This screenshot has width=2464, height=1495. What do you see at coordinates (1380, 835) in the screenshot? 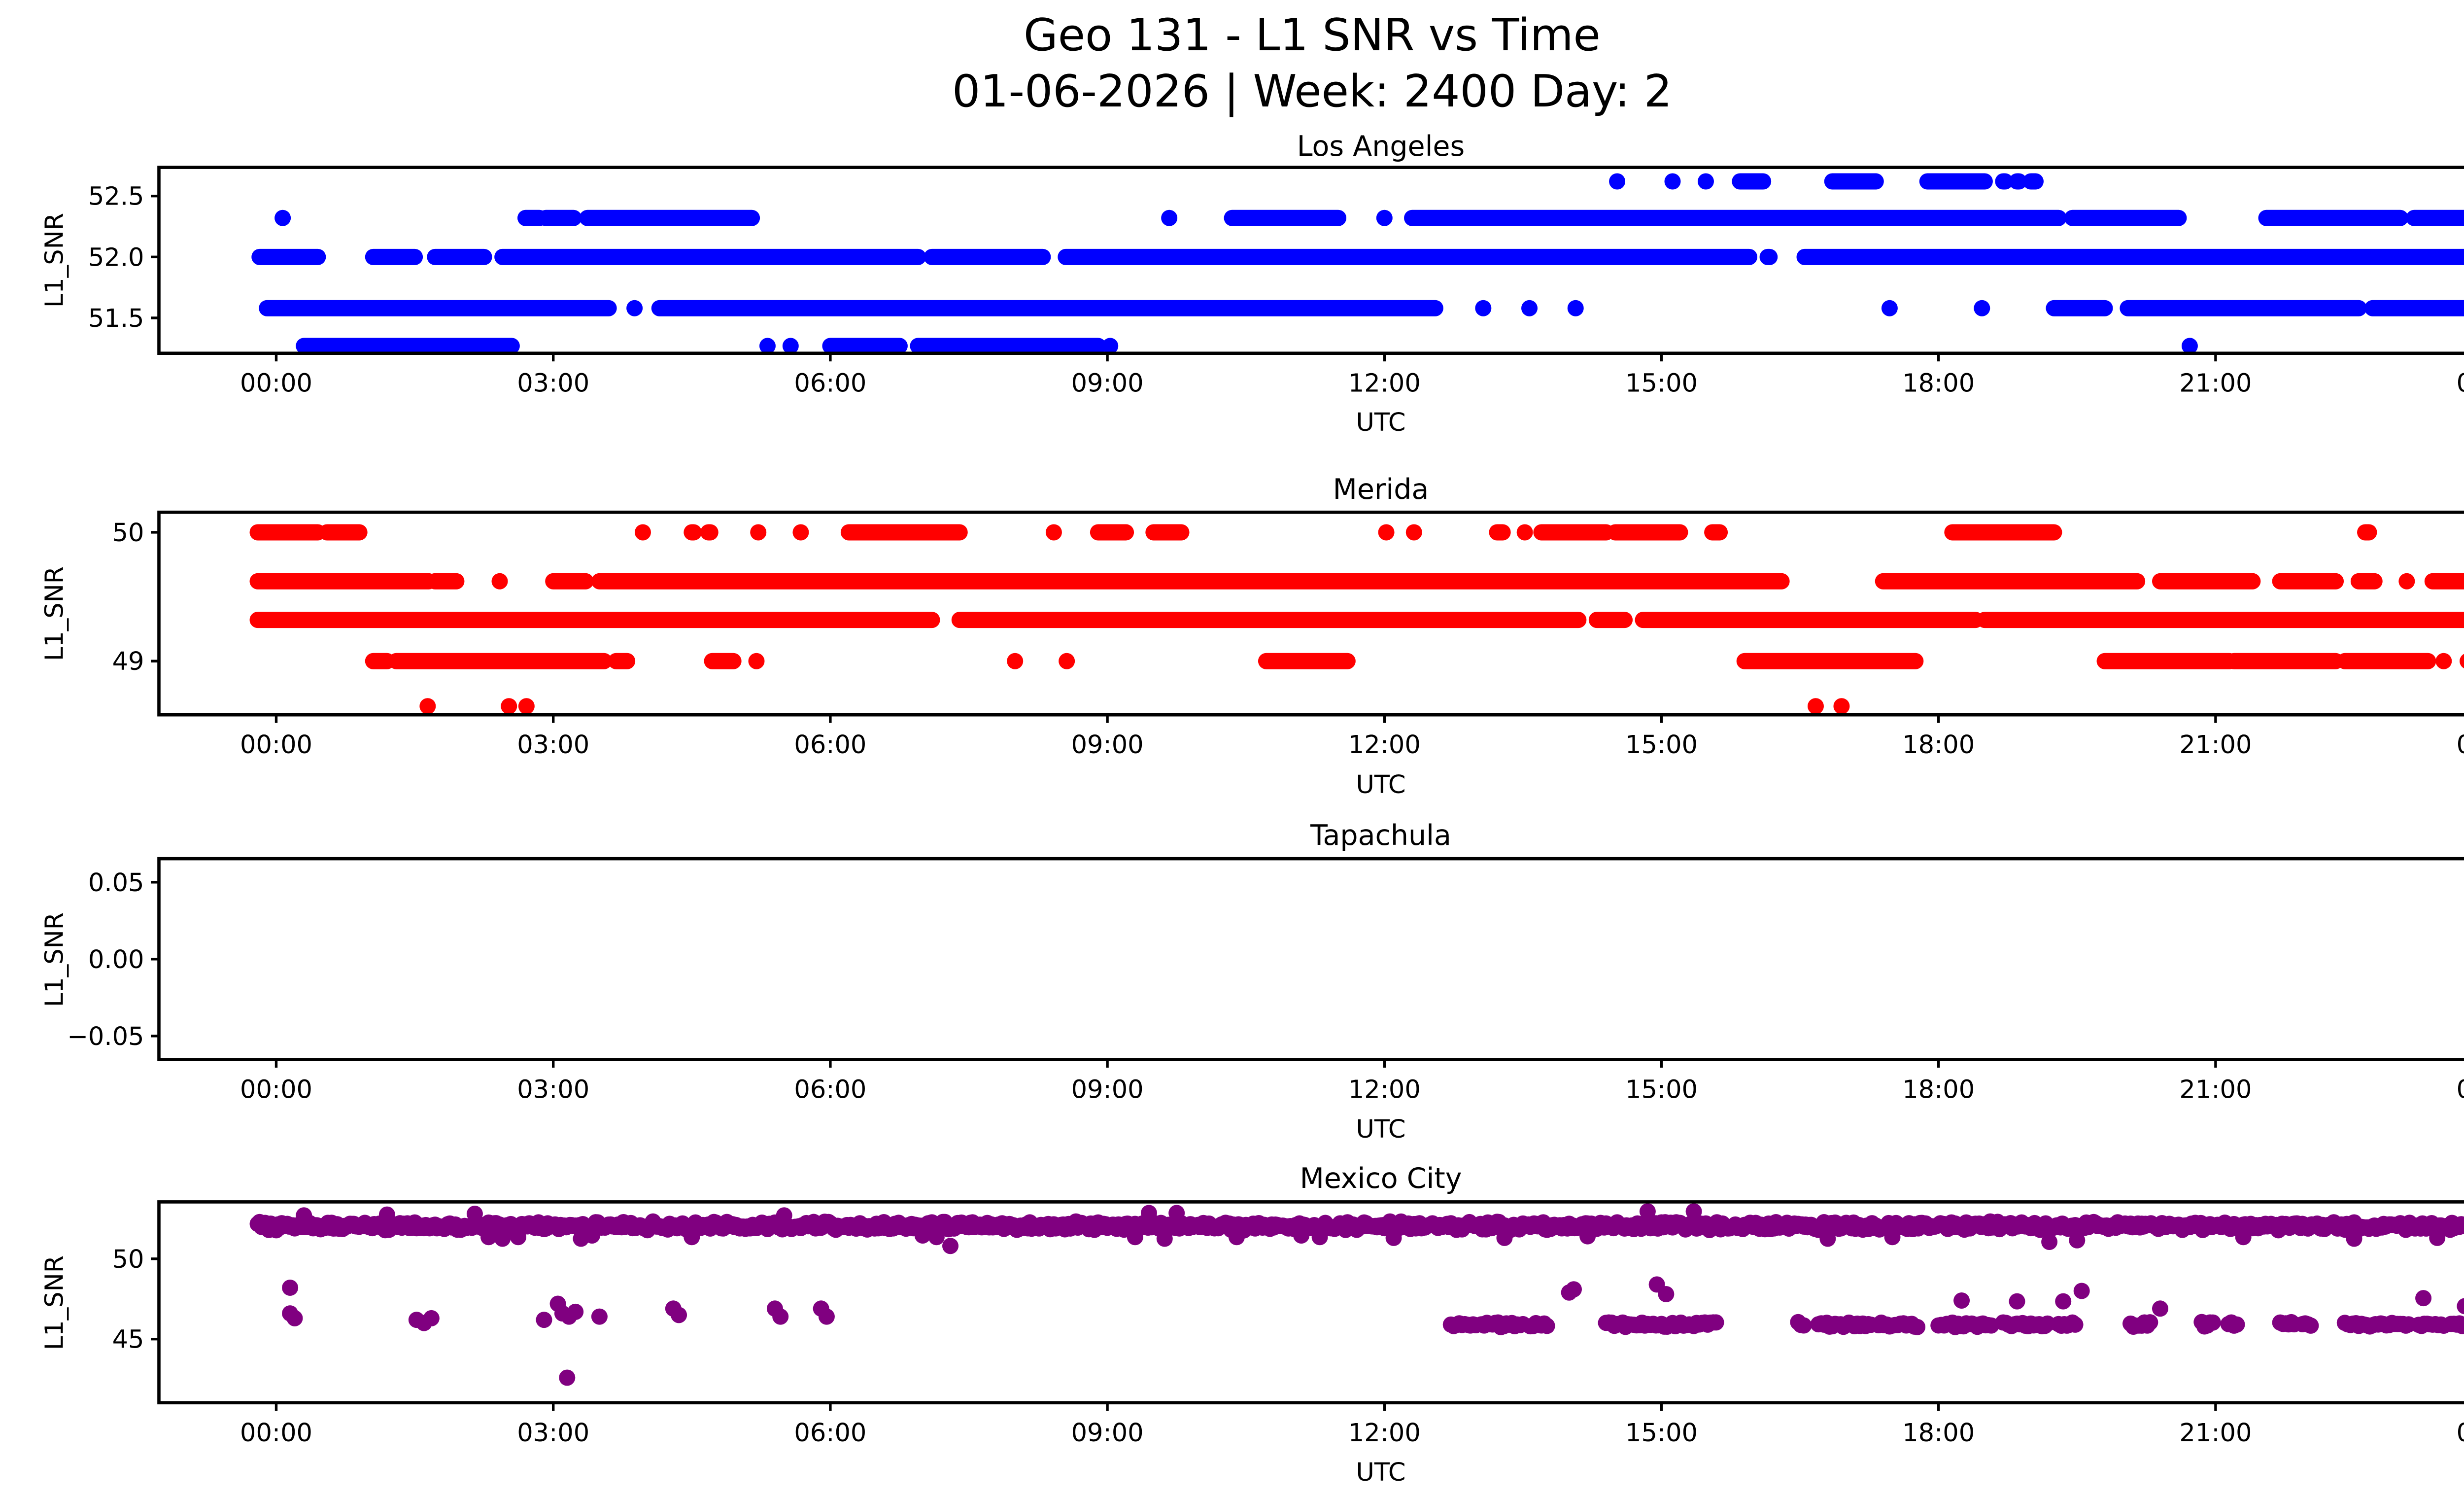
I see `subplot-title-tapachula: Tapachula` at bounding box center [1380, 835].